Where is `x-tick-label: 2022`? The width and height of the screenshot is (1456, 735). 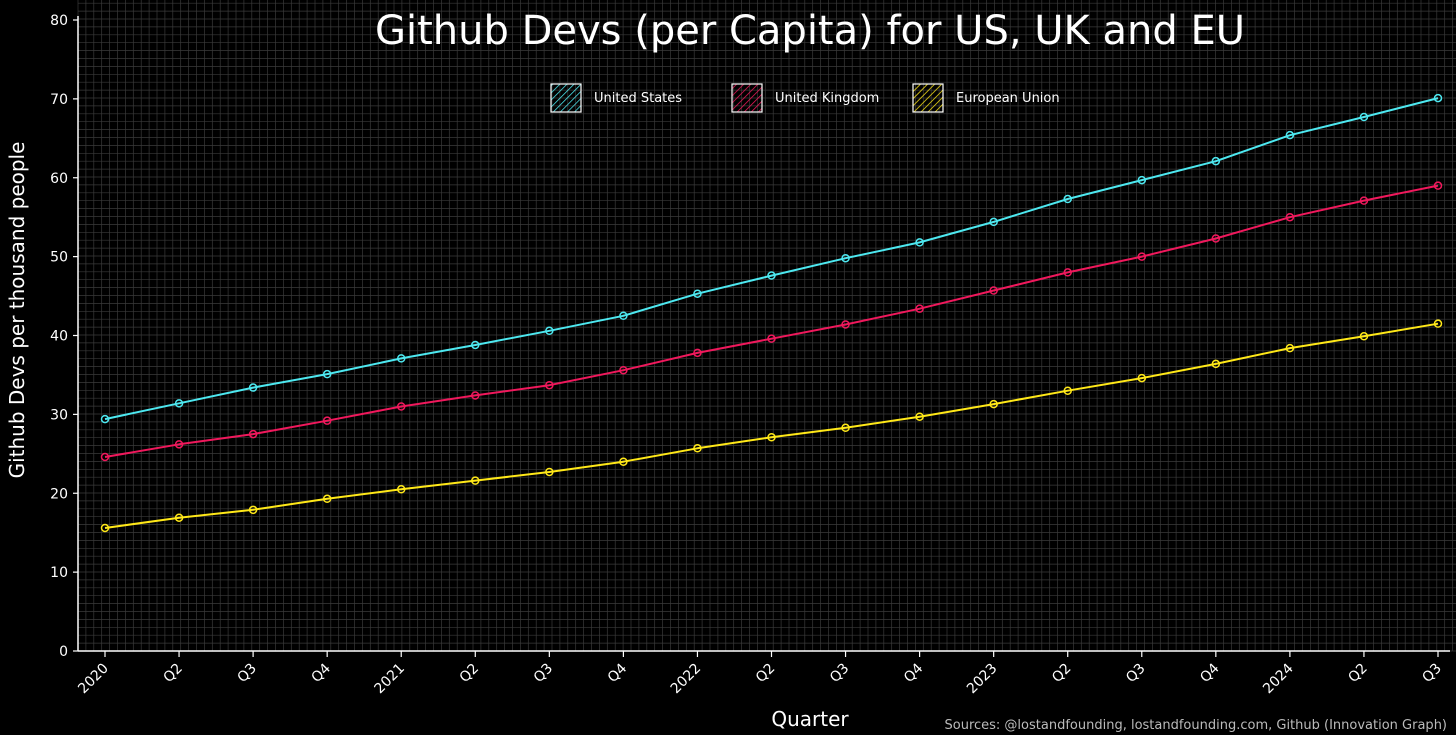 x-tick-label: 2022 is located at coordinates (686, 679).